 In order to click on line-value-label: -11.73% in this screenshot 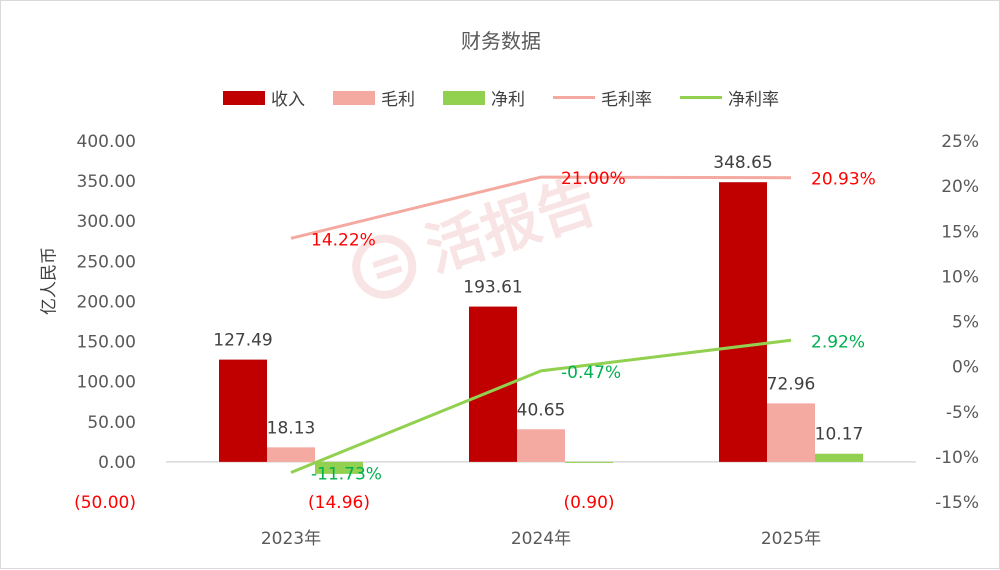, I will do `click(346, 474)`.